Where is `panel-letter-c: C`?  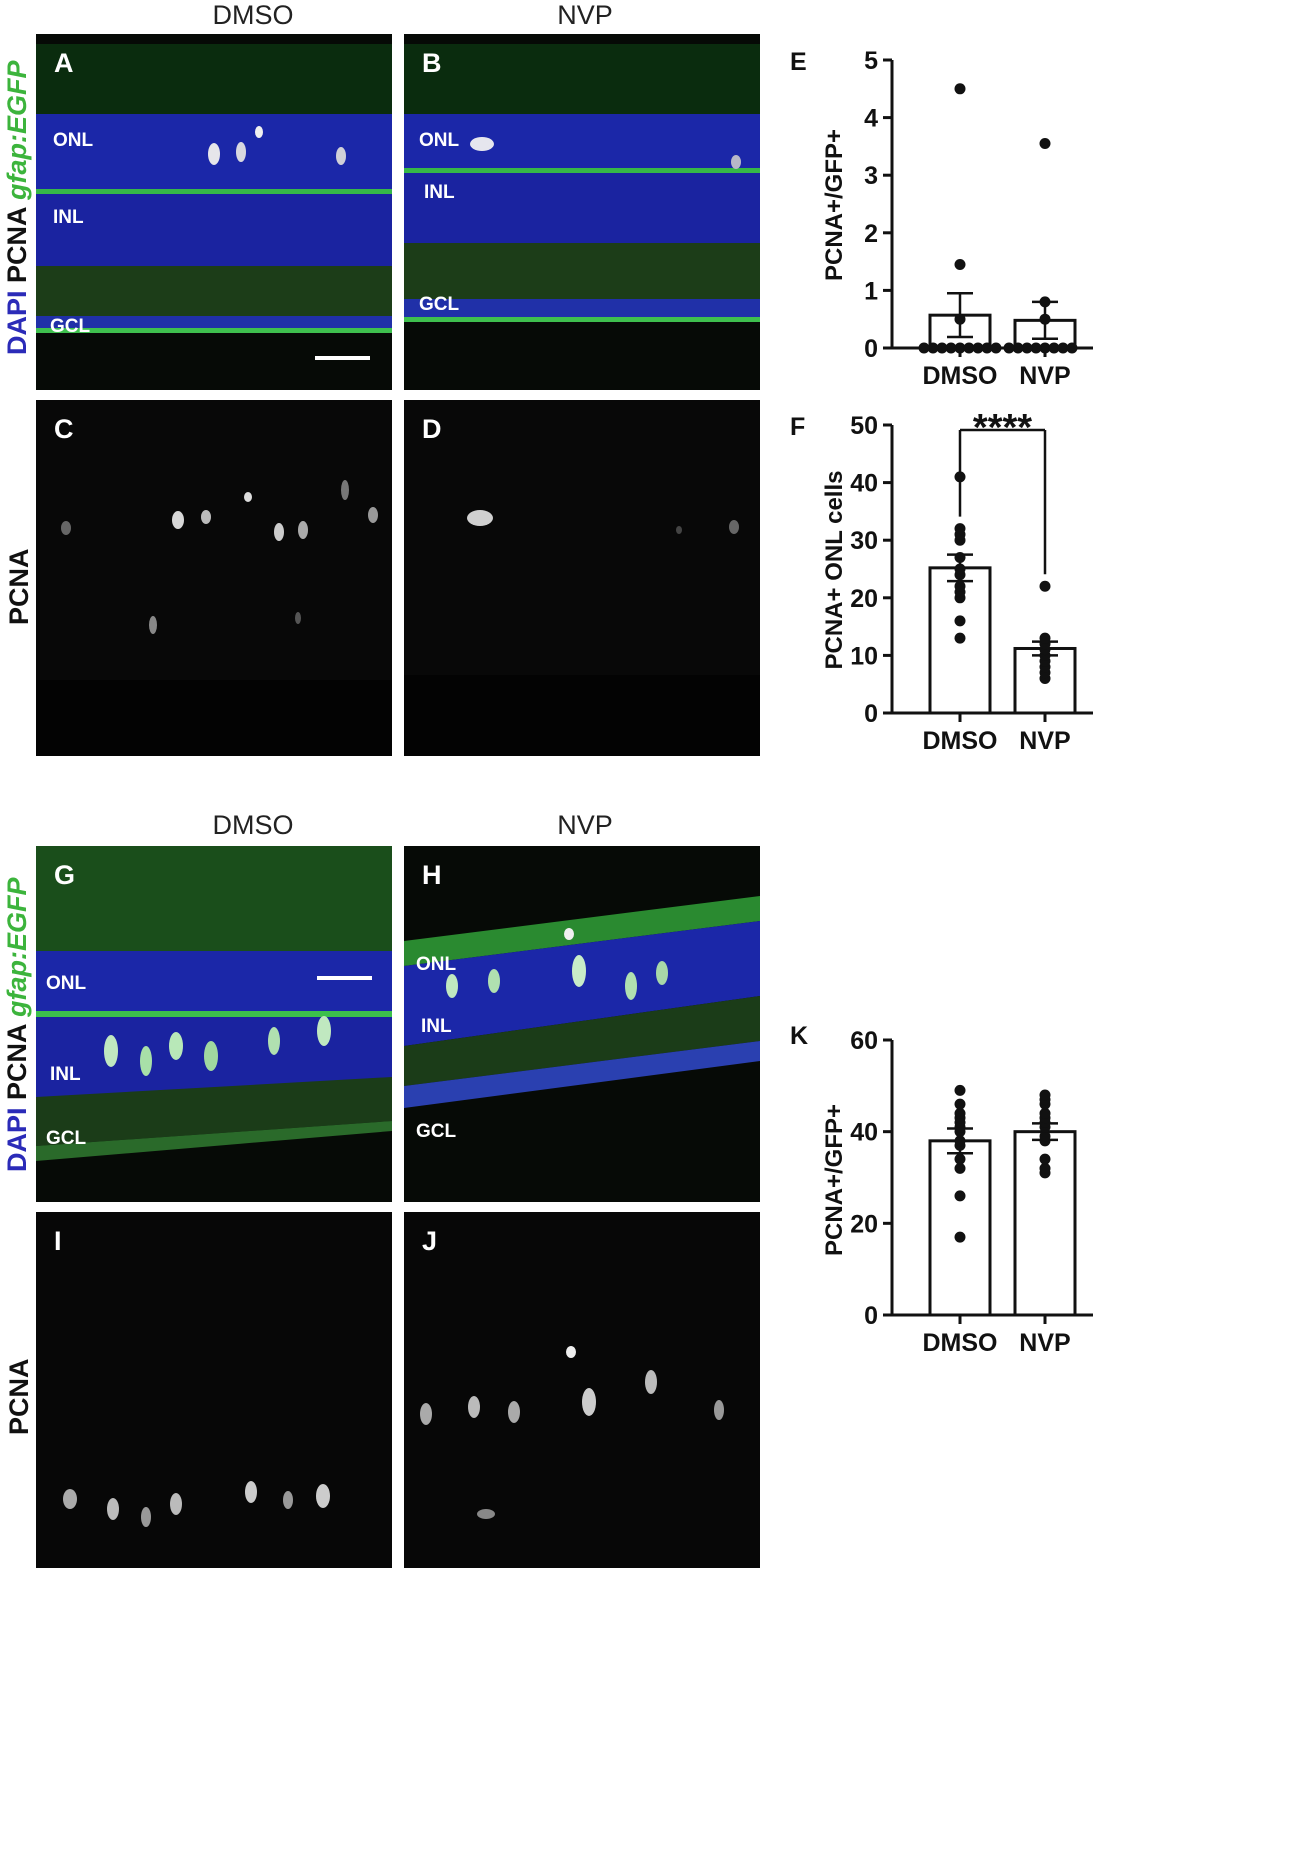
panel-letter-c: C is located at coordinates (64, 429).